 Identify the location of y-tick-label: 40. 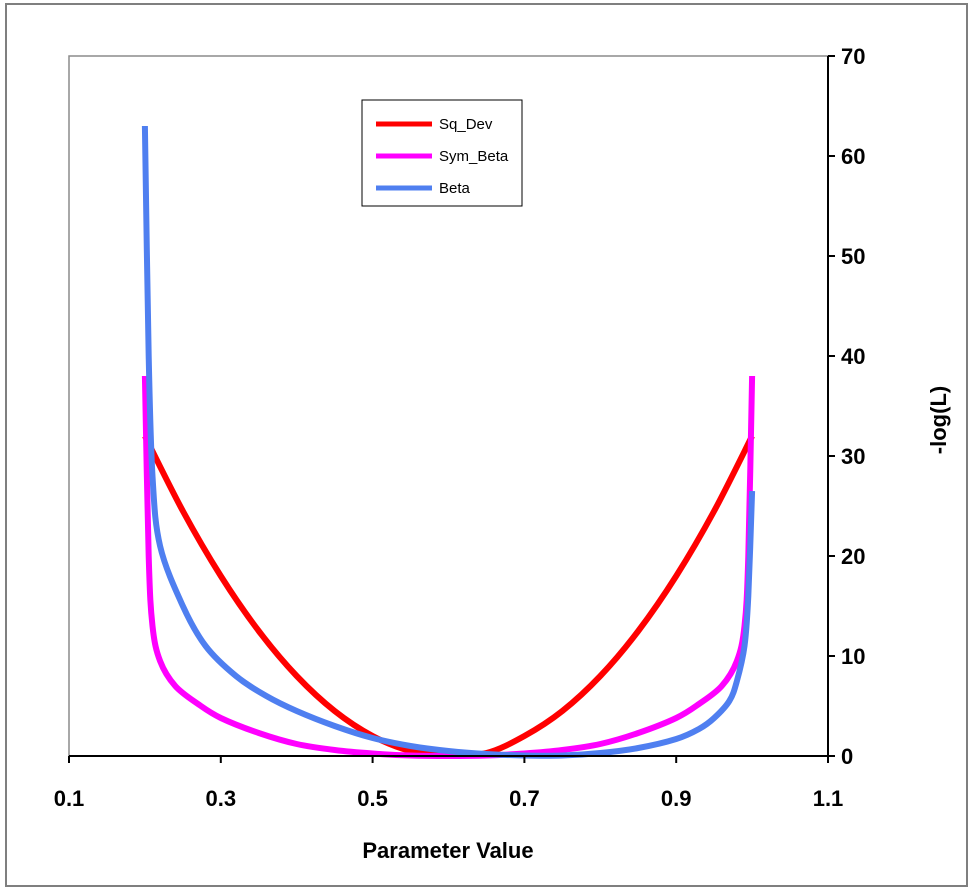
(853, 356).